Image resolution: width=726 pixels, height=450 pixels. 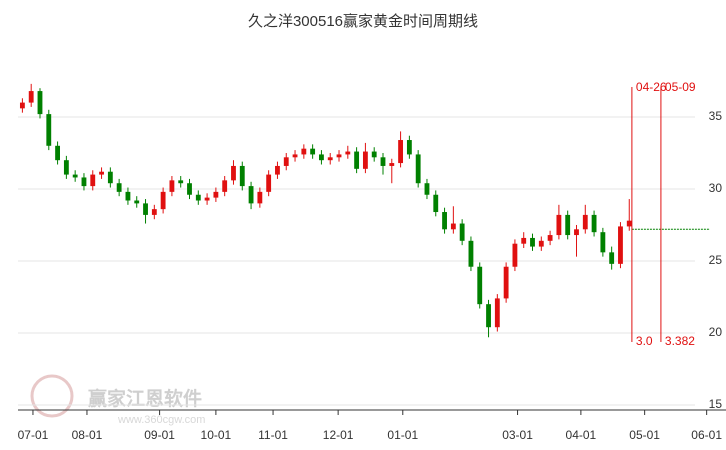 I want to click on x-tick-label: 11-01, so click(x=273, y=435).